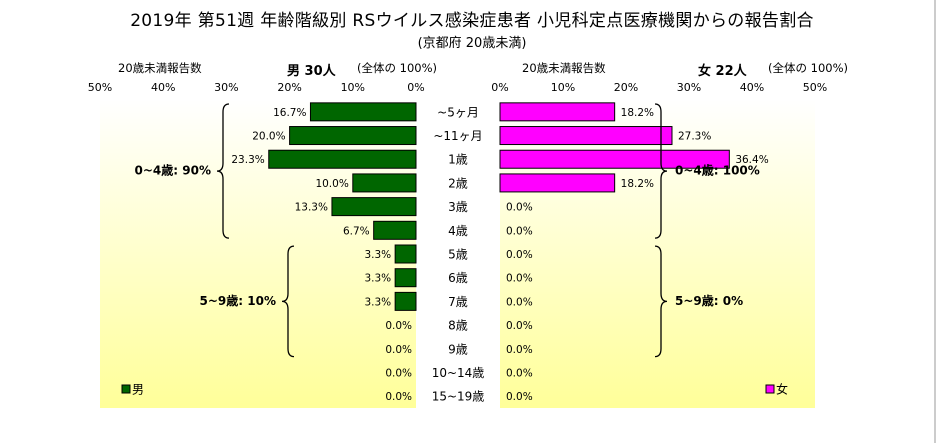 Image resolution: width=944 pixels, height=443 pixels. What do you see at coordinates (458, 373) in the screenshot?
I see `age-category-label: 10~14歳` at bounding box center [458, 373].